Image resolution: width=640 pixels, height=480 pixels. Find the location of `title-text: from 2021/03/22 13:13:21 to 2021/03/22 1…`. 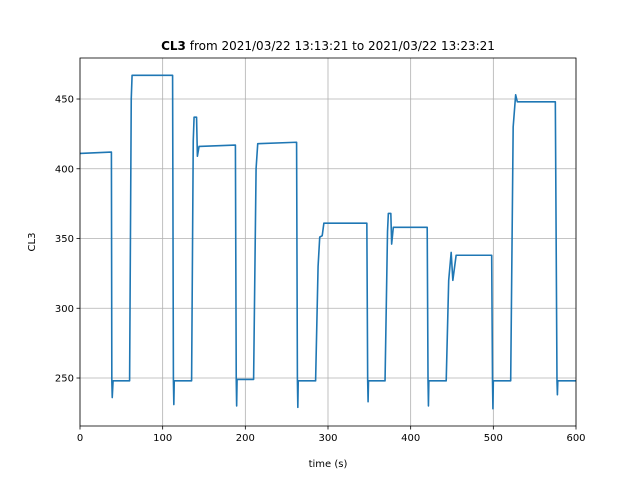

title-text: from 2021/03/22 13:13:21 to 2021/03/22 1… is located at coordinates (342, 46).